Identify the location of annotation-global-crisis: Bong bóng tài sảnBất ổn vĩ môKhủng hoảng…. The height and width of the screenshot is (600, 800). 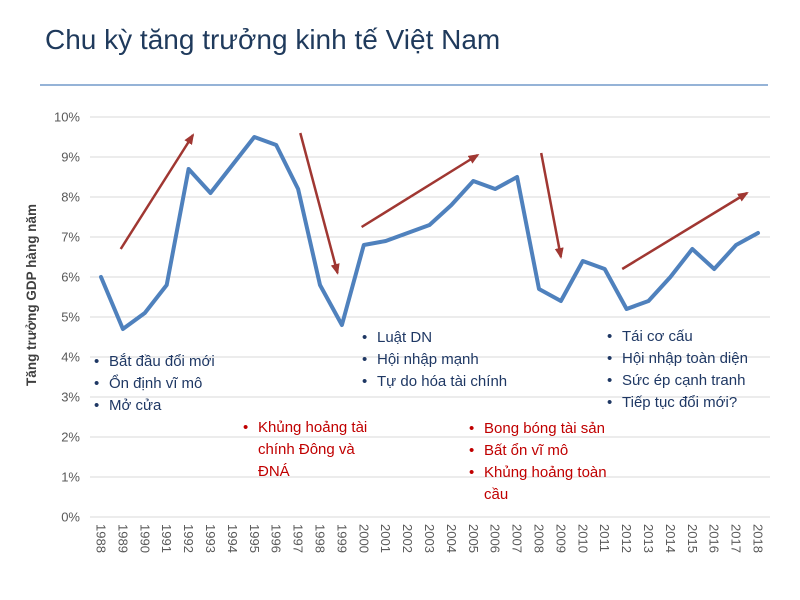
(538, 462).